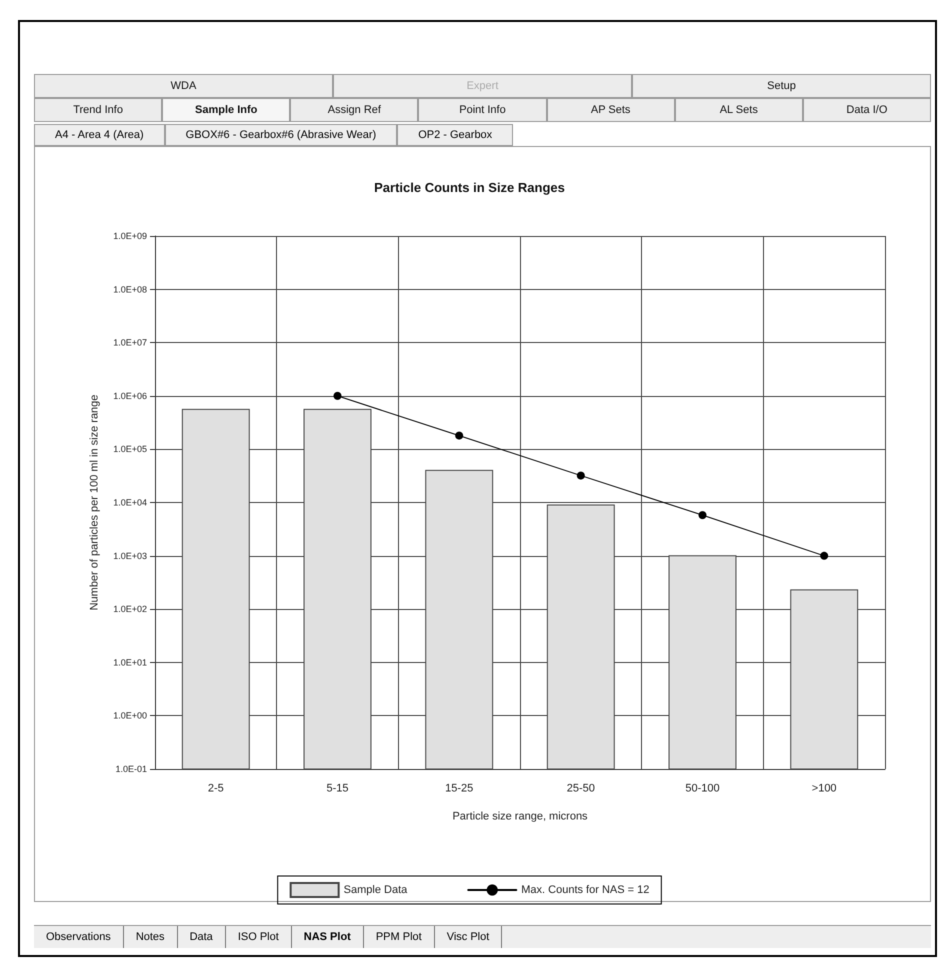 This screenshot has width=939, height=979. Describe the element at coordinates (130, 662) in the screenshot. I see `y-tick-label: 1.0E+01` at that location.